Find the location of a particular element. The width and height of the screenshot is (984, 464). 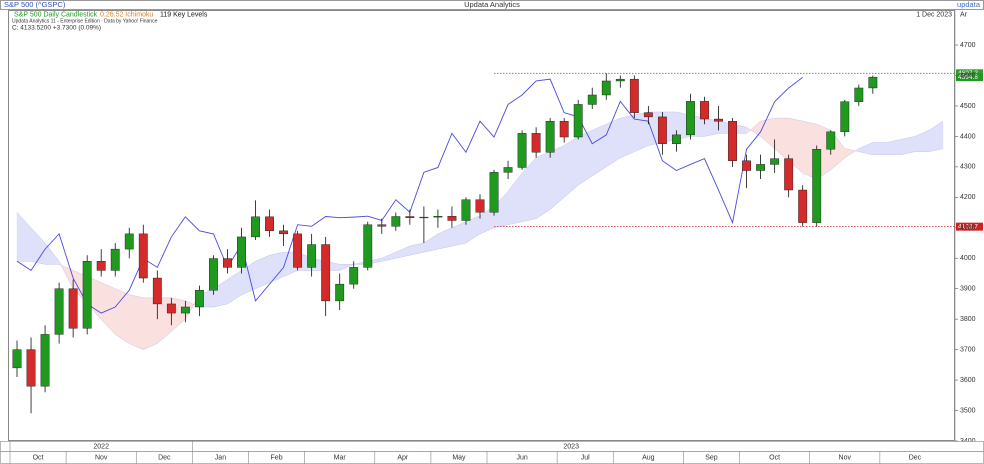

x-tick-label: Jul is located at coordinates (585, 457).